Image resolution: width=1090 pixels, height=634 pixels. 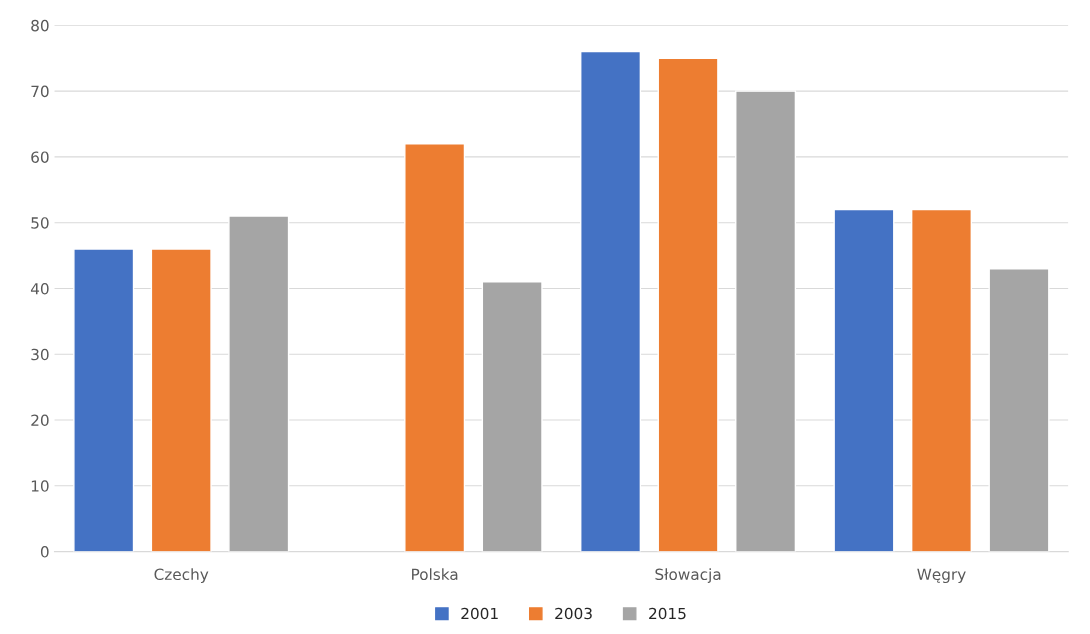 I want to click on y-tick-label: 60, so click(x=40, y=157).